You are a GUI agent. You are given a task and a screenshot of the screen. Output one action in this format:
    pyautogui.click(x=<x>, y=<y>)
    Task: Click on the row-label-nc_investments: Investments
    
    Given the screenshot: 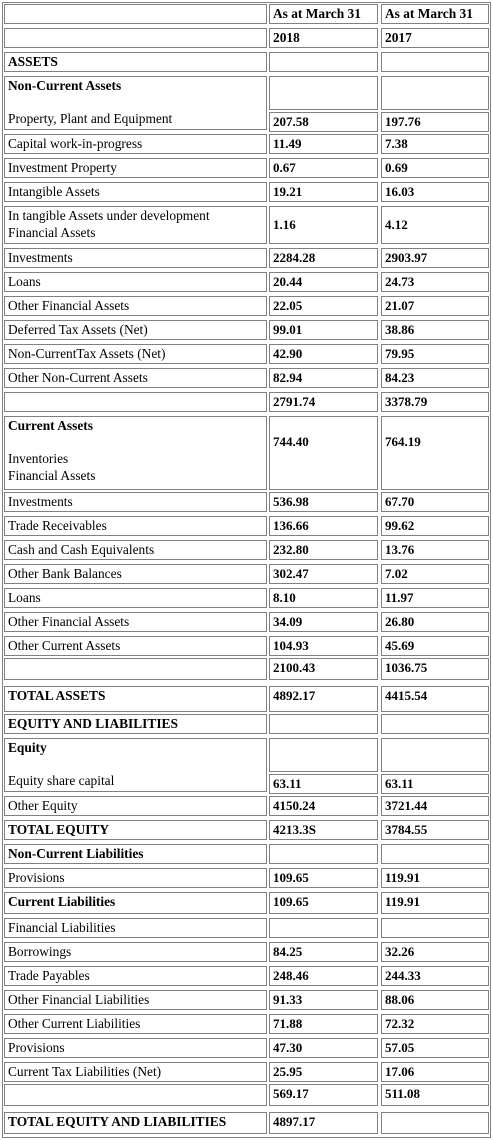 What is the action you would take?
    pyautogui.click(x=40, y=257)
    